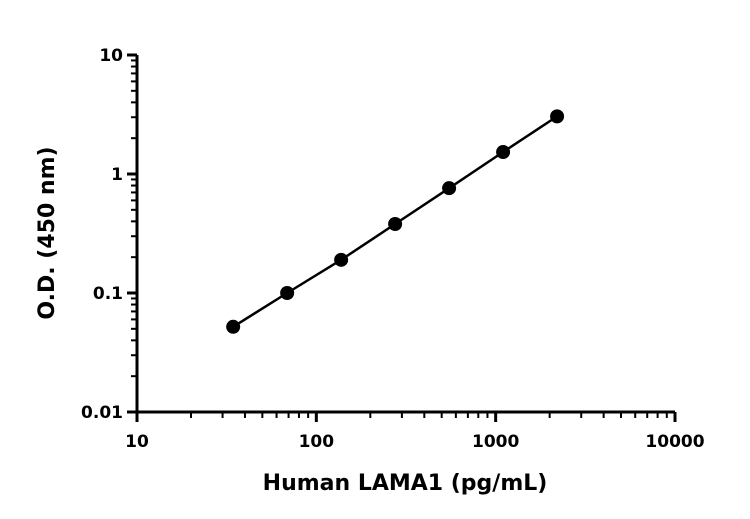  Describe the element at coordinates (47, 232) in the screenshot. I see `y-axis-label: O.D. (450 nm)` at that location.